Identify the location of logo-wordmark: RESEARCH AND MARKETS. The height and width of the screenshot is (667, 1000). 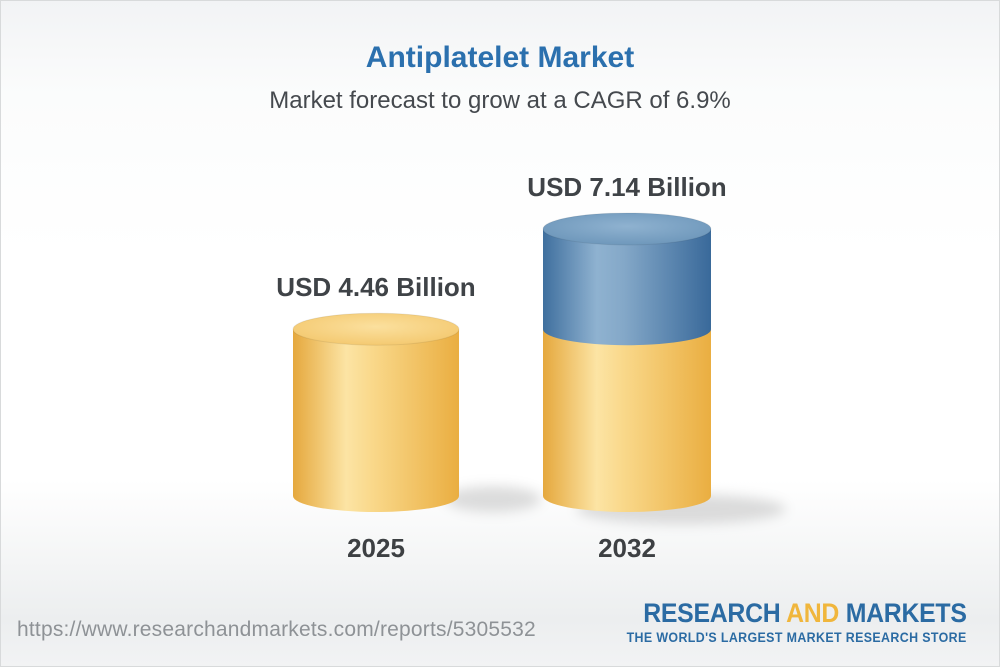
(797, 613).